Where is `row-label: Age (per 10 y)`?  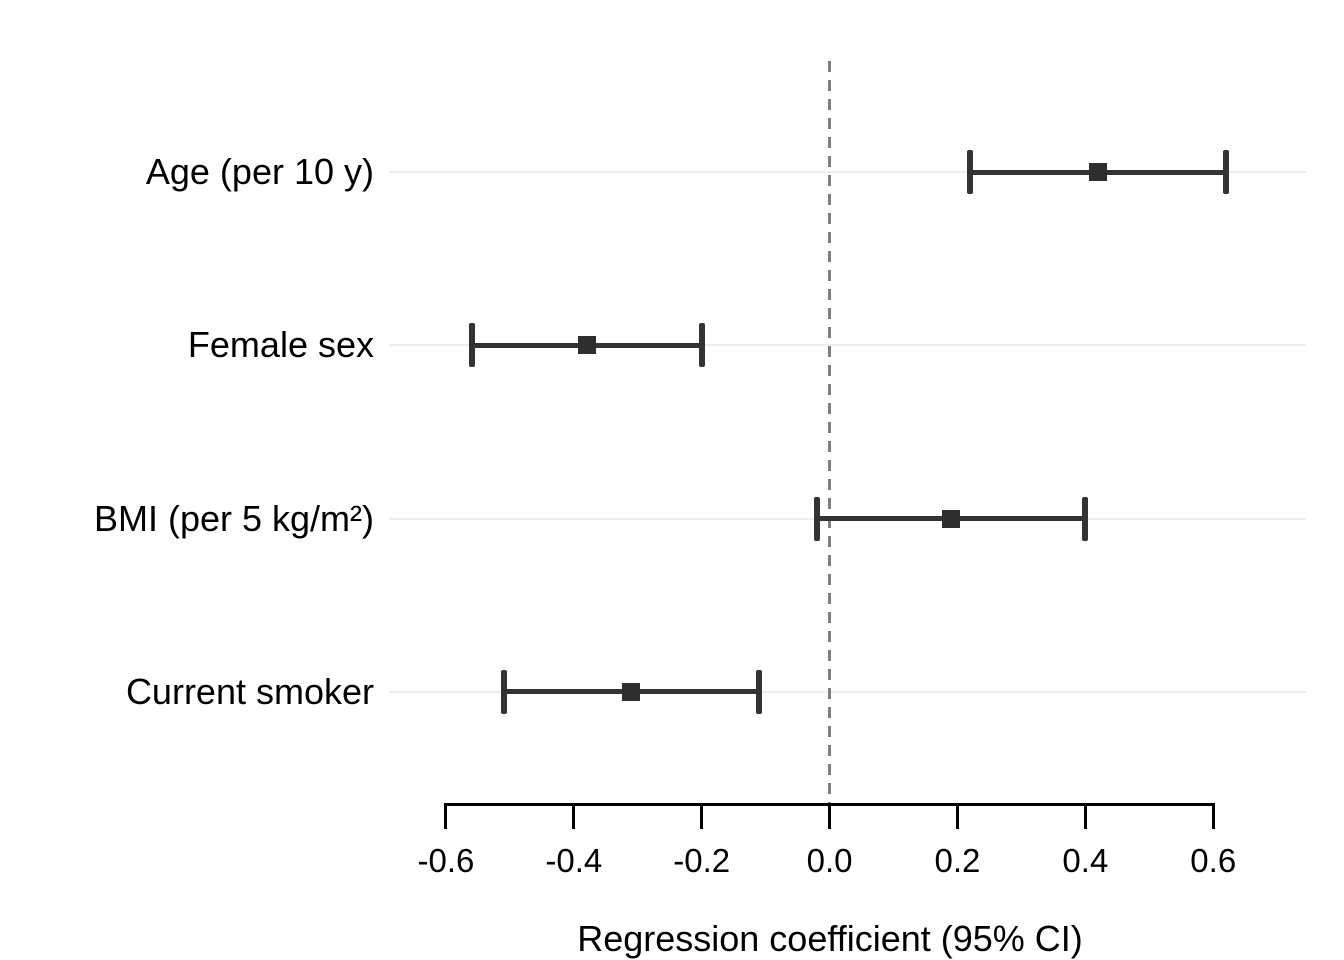
row-label: Age (per 10 y) is located at coordinates (259, 171).